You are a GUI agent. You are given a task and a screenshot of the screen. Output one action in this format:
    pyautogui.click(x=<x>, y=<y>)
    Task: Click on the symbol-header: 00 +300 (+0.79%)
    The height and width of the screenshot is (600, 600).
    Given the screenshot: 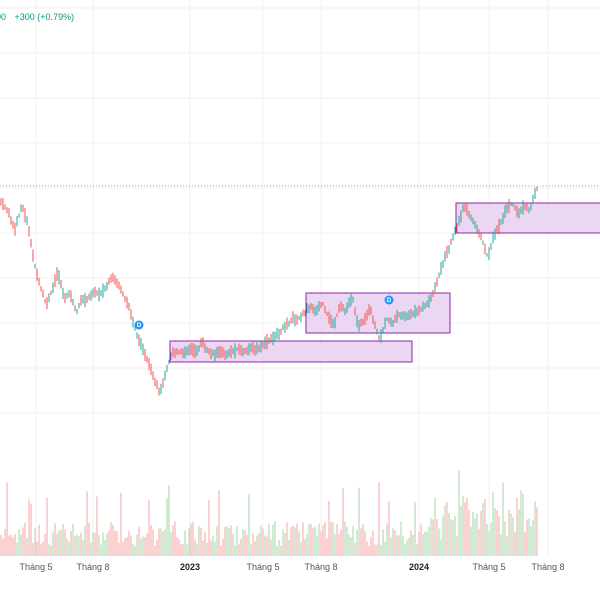 What is the action you would take?
    pyautogui.click(x=37, y=17)
    